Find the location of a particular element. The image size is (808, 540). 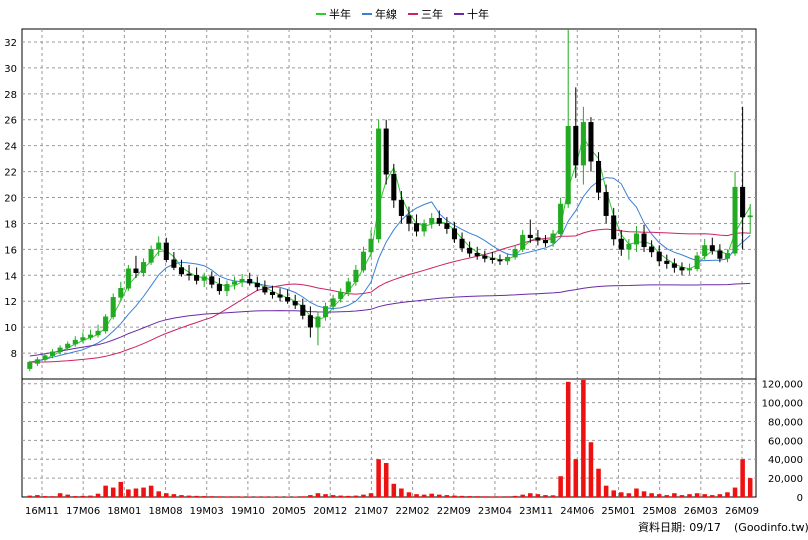

x-tick-label: 25M01 is located at coordinates (618, 511).